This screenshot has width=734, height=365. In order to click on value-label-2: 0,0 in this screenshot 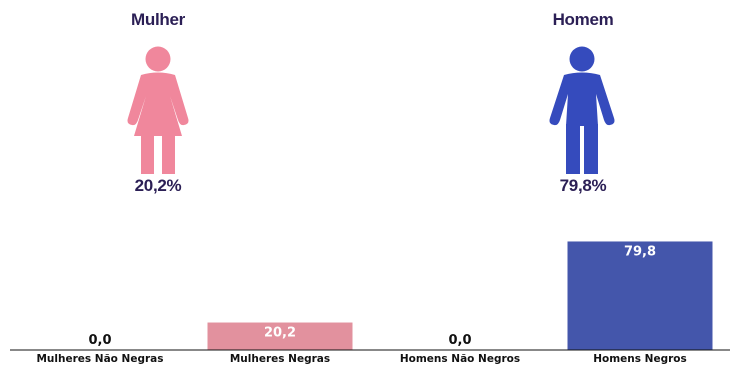, I will do `click(459, 340)`.